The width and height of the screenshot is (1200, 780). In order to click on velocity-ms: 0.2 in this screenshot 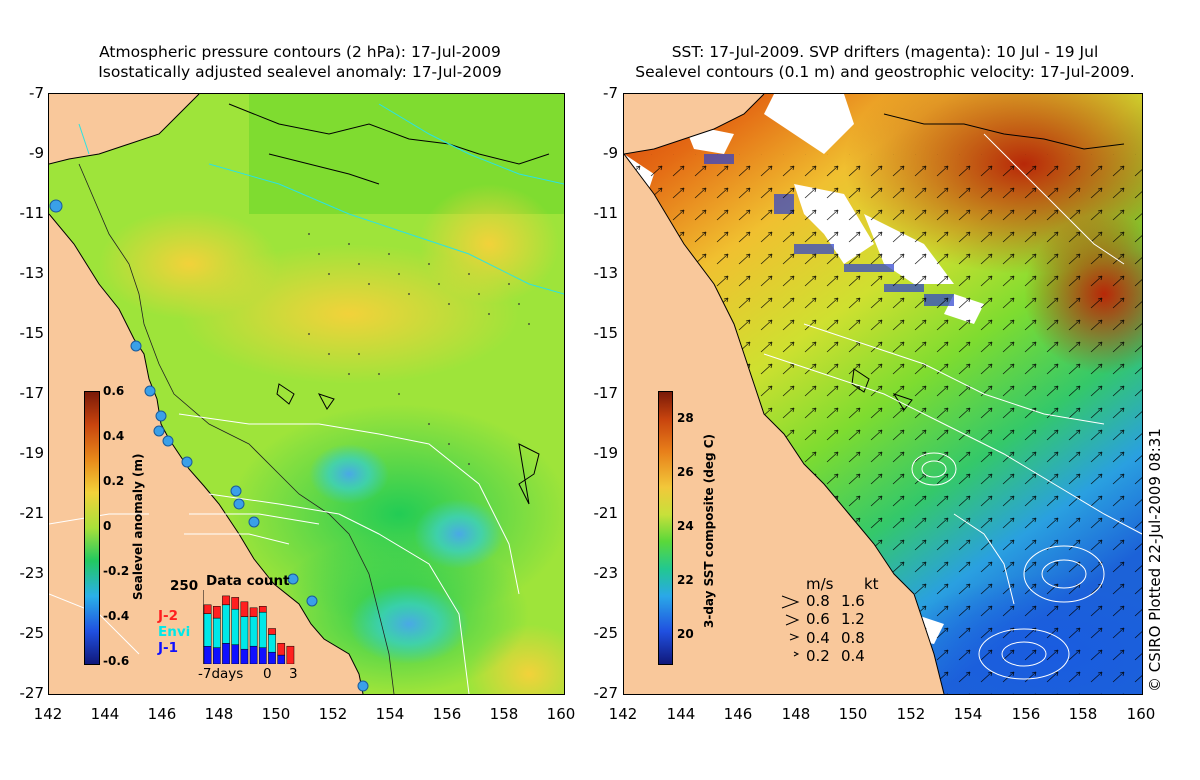, I will do `click(818, 656)`.